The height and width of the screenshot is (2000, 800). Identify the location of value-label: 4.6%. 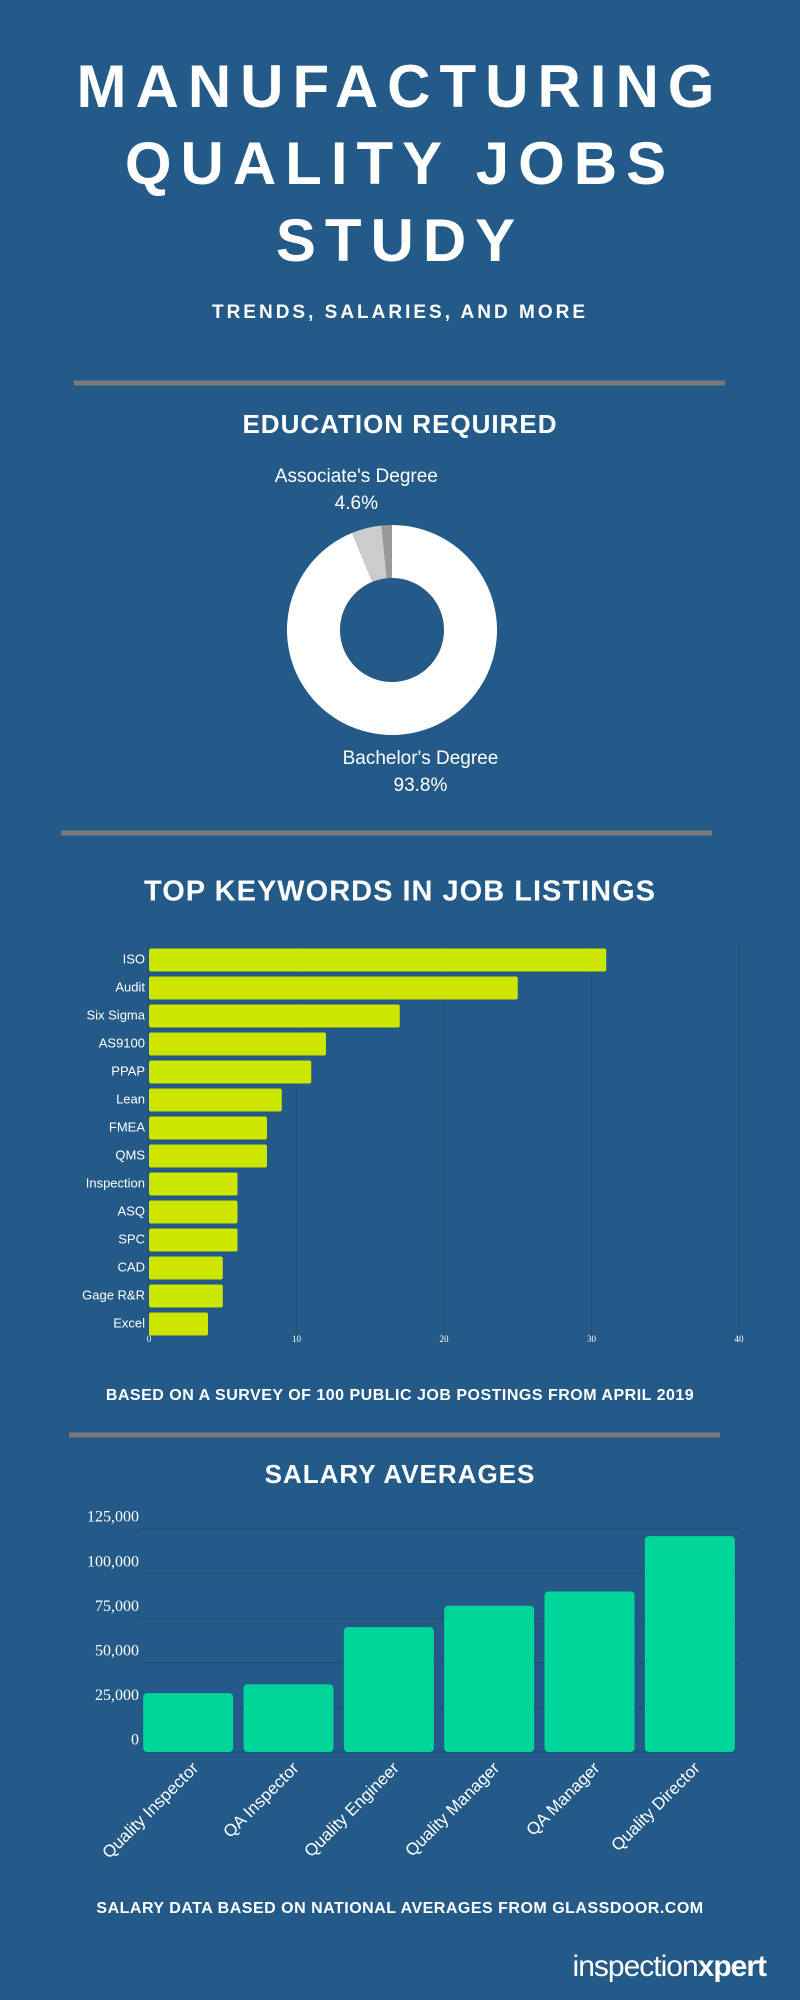
(356, 503).